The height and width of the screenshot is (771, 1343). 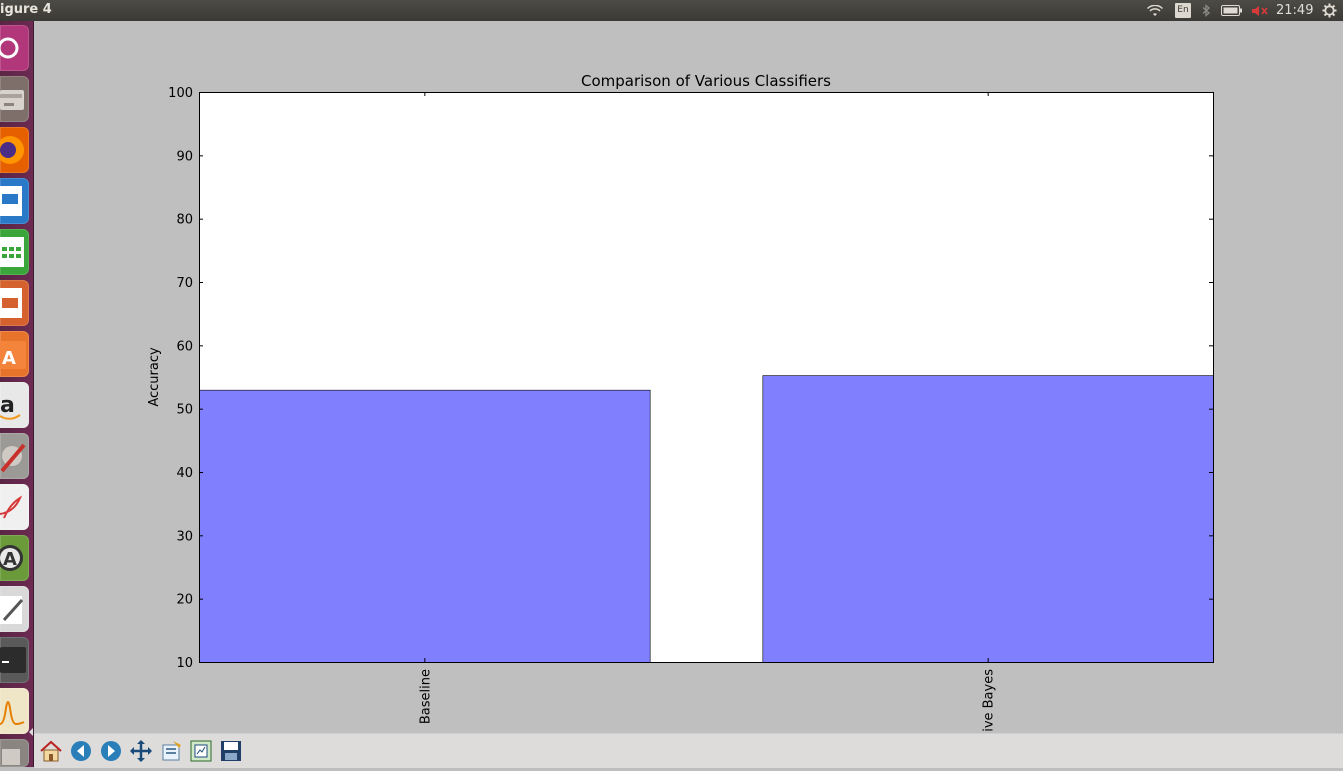 What do you see at coordinates (1260, 10) in the screenshot?
I see `volume-muted-icon` at bounding box center [1260, 10].